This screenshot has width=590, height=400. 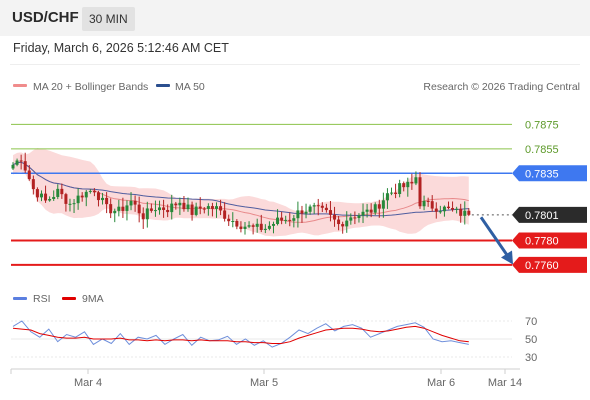 I want to click on symbol-label: USD/CHF, so click(x=45, y=17).